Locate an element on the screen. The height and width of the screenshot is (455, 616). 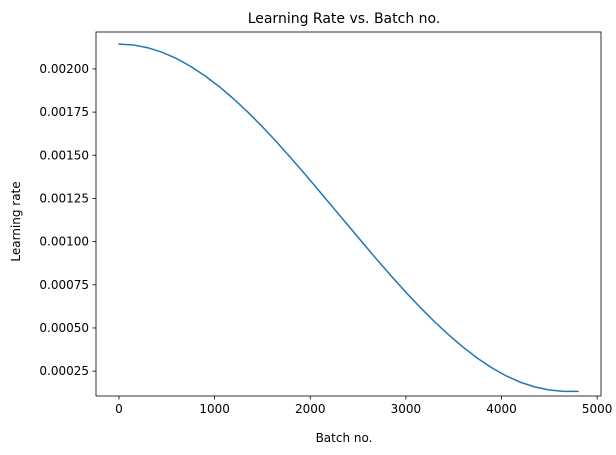
y-tick-label: 0.00175 is located at coordinates (64, 112).